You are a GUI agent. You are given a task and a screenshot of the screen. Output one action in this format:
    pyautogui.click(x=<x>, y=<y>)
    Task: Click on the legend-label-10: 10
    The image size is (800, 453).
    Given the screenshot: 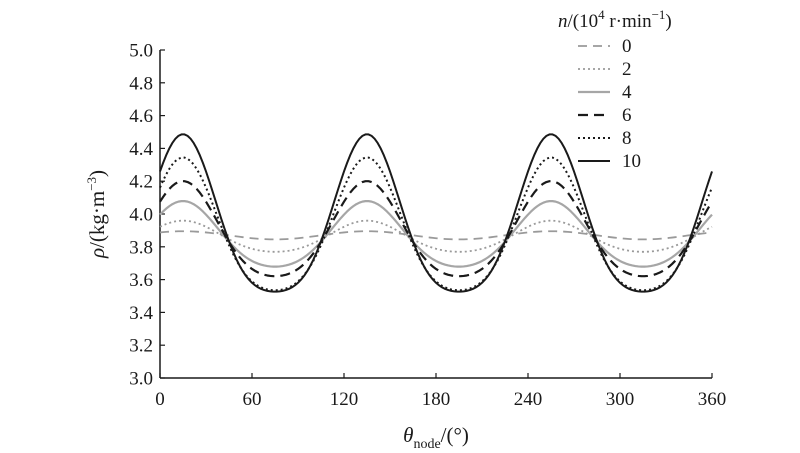 What is the action you would take?
    pyautogui.click(x=631, y=161)
    